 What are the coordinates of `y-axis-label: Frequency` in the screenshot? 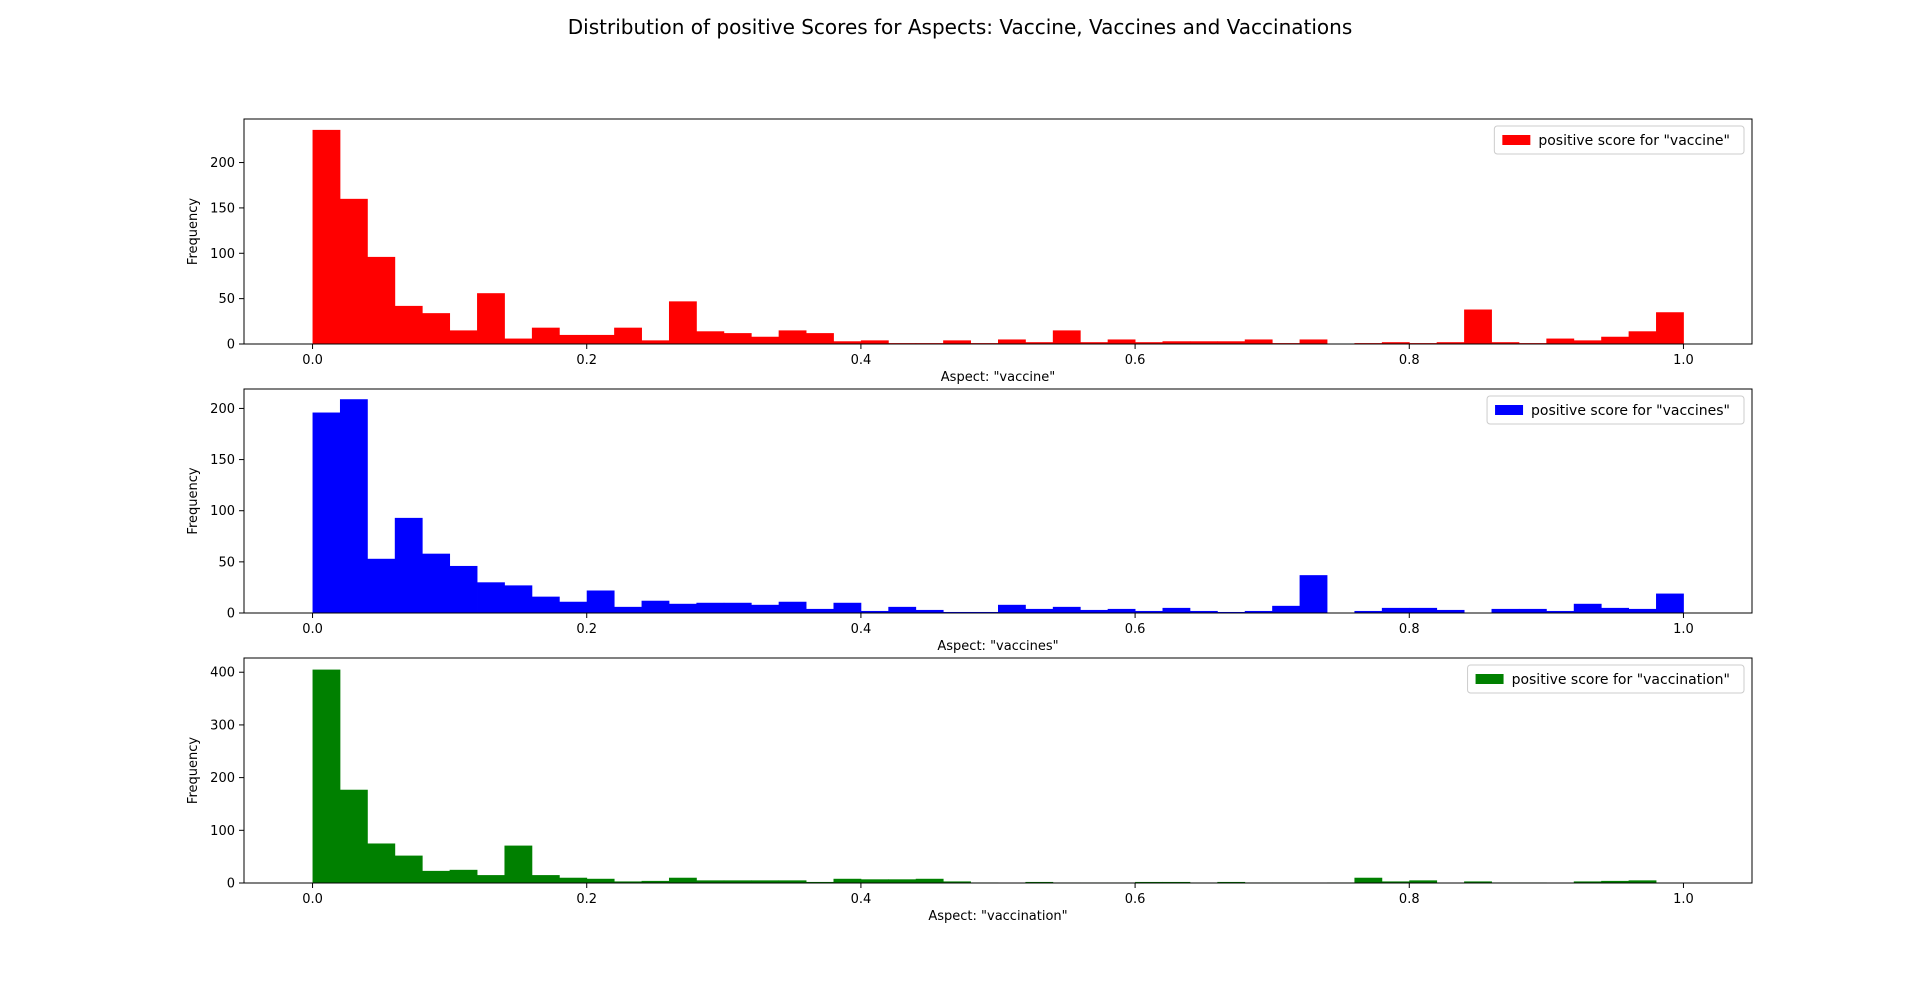 It's located at (193, 231).